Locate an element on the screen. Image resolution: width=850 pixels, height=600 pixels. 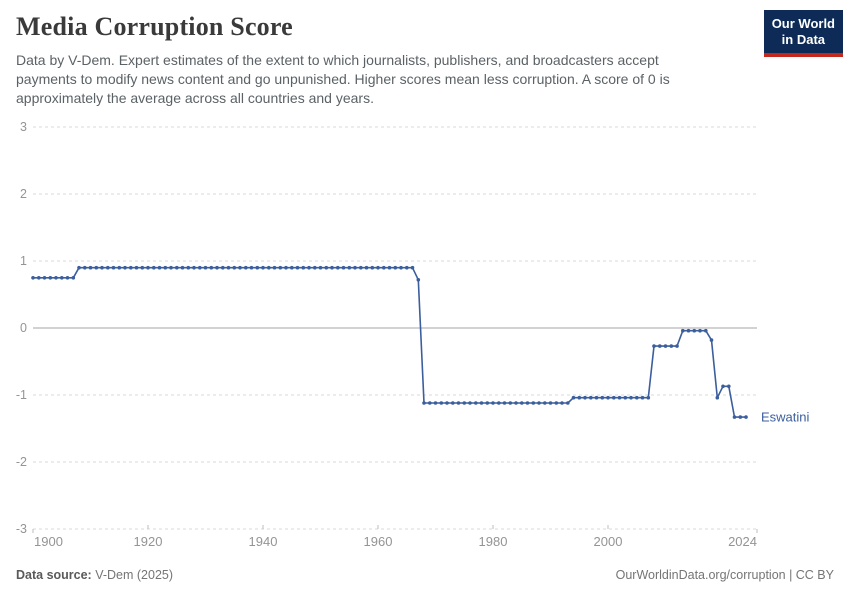
series-entity-label: Eswatini is located at coordinates (785, 417).